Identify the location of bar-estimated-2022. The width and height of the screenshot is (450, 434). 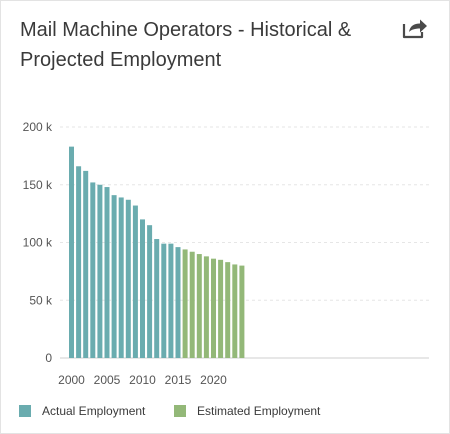
(228, 310).